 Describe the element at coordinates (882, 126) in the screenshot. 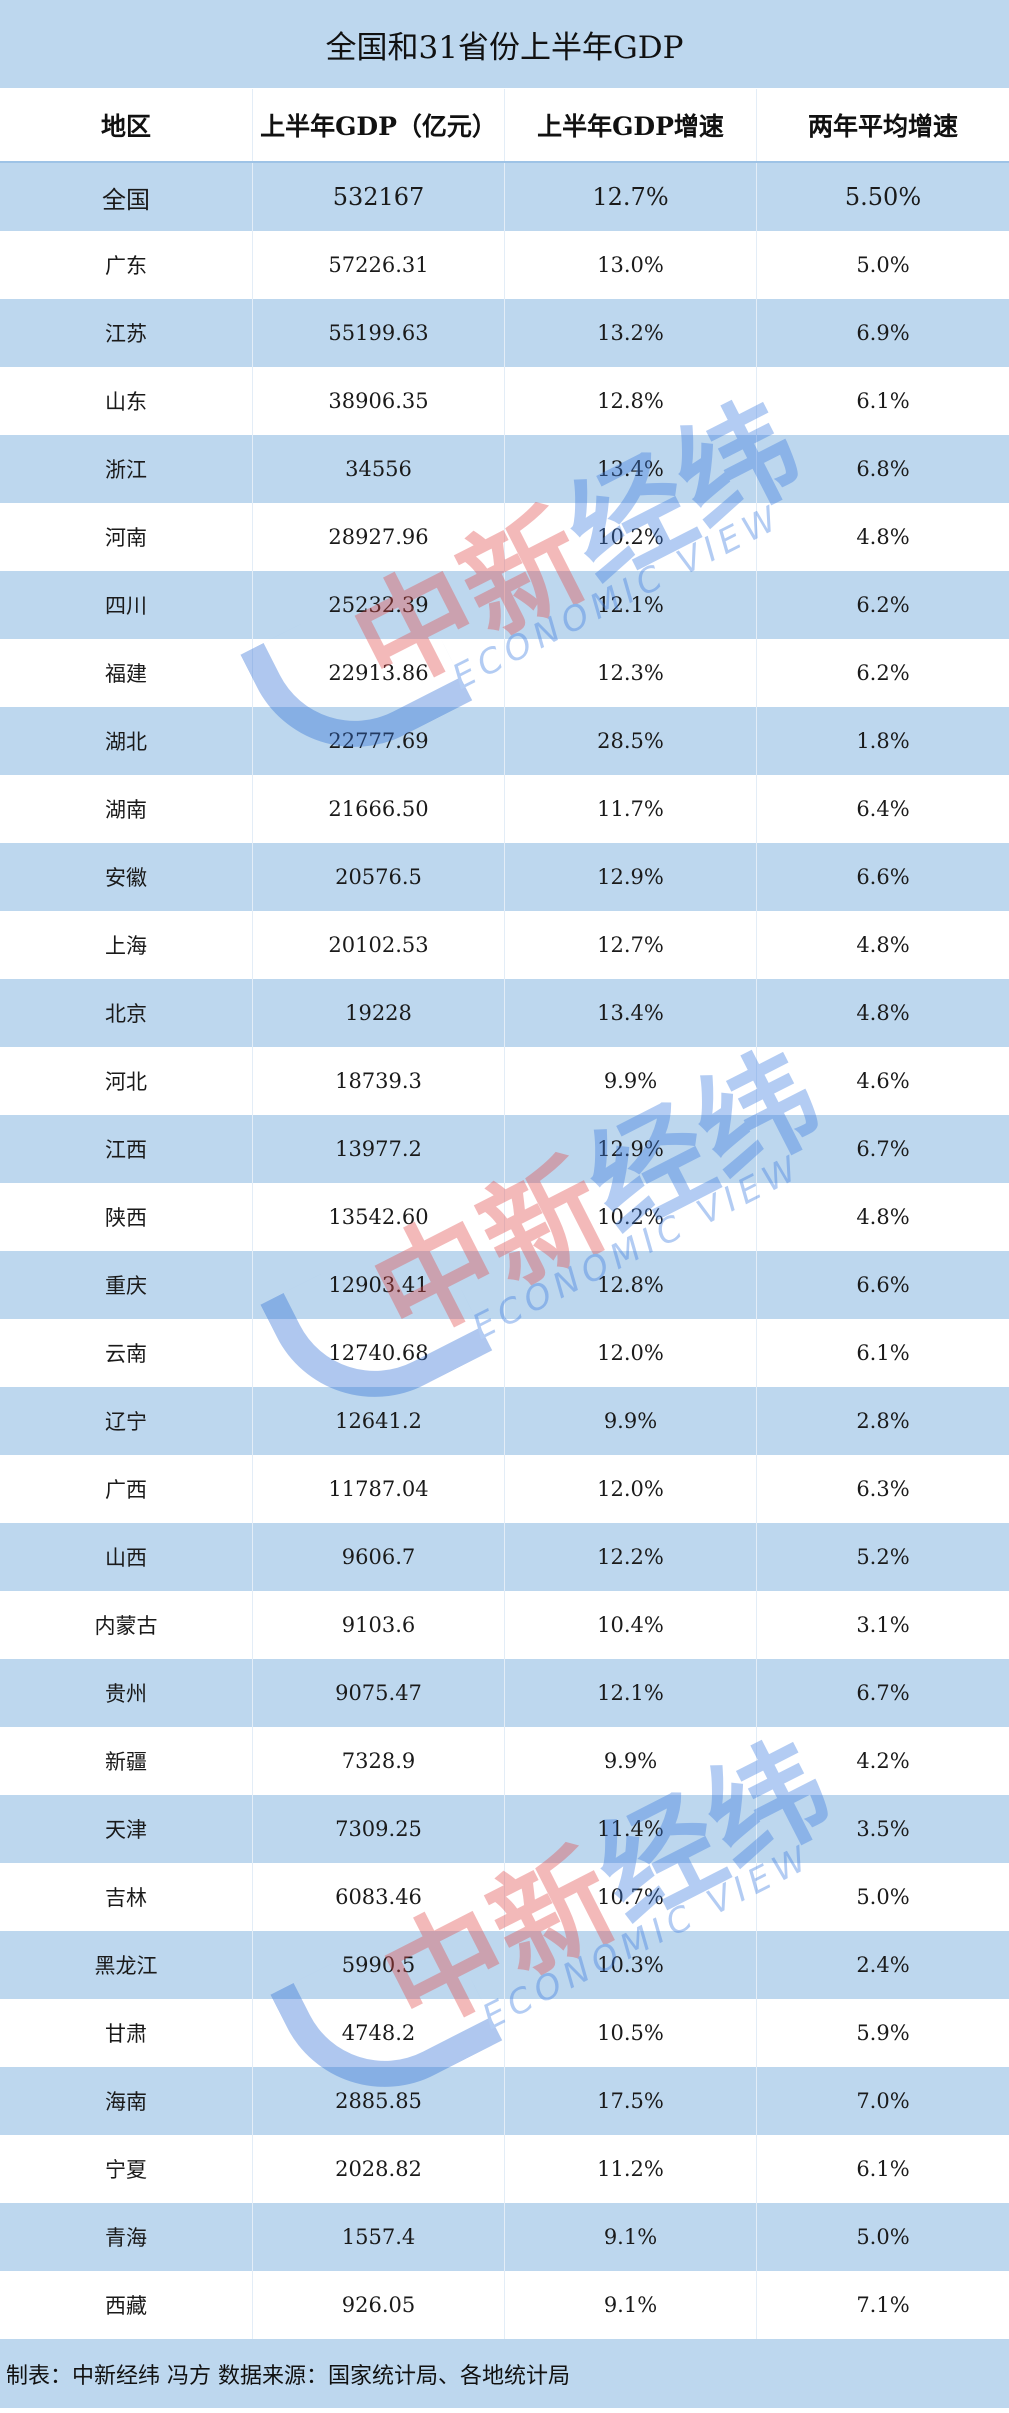

I see `header-two-year-growth: 两年平均增速` at that location.